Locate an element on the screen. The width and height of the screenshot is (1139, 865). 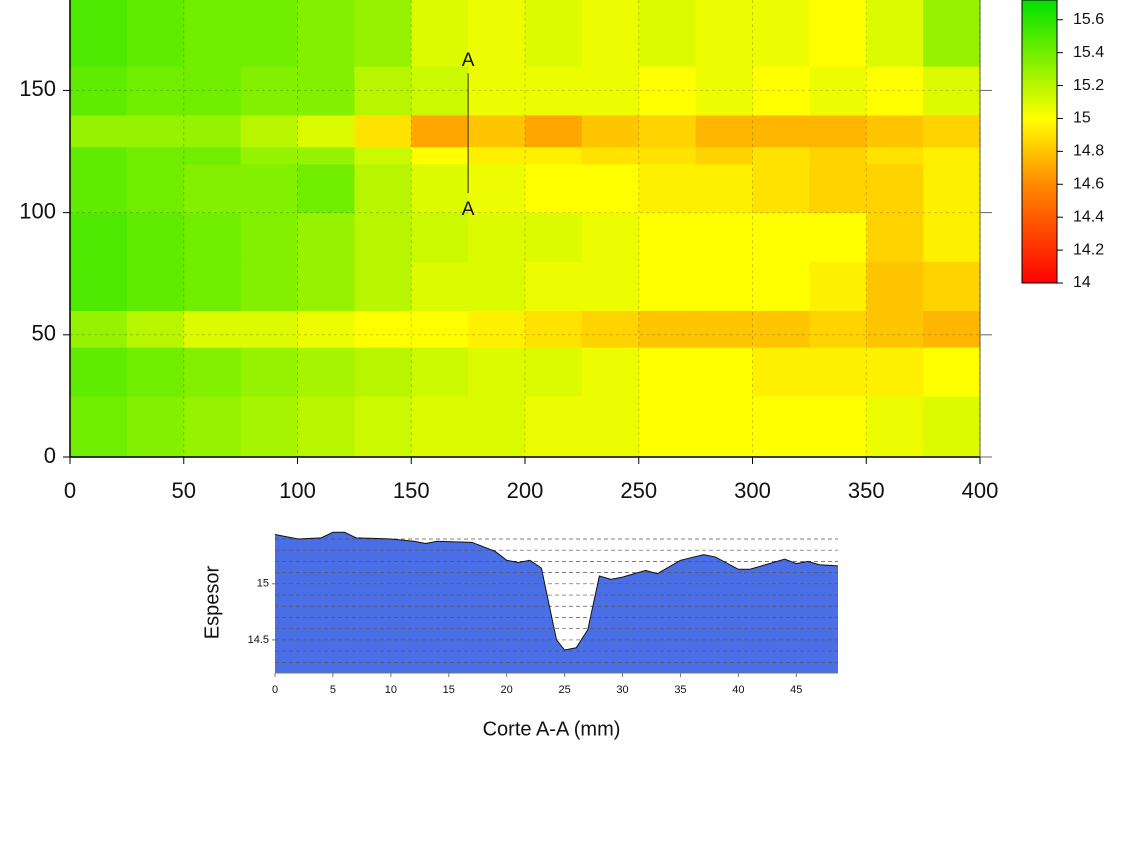
y-tick-label: 150 is located at coordinates (37, 88).